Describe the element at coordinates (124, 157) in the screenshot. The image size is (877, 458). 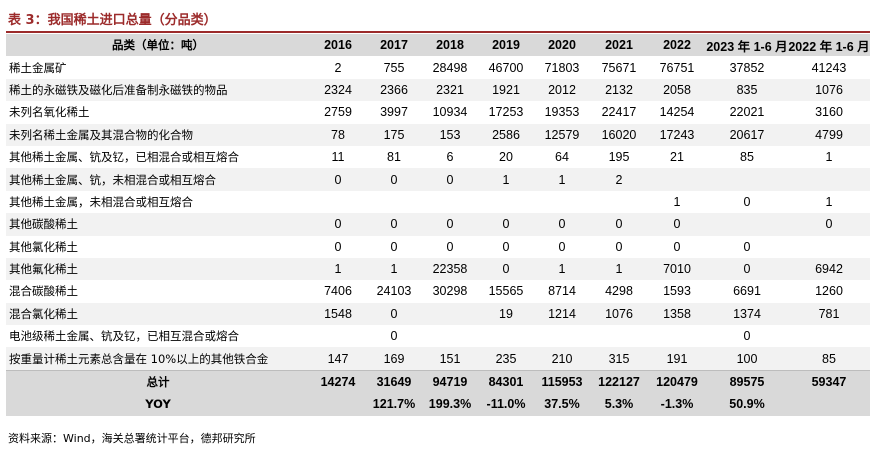
I see `row-label: 其他稀土金属、钪及钇，已相混合或相互熔合` at that location.